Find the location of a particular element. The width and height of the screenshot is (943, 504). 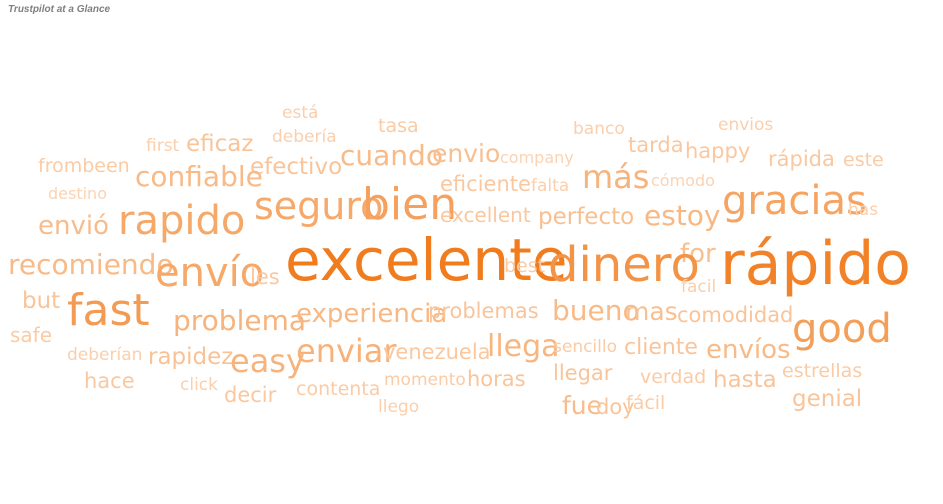

word-eficaz: eficaz is located at coordinates (219, 144).